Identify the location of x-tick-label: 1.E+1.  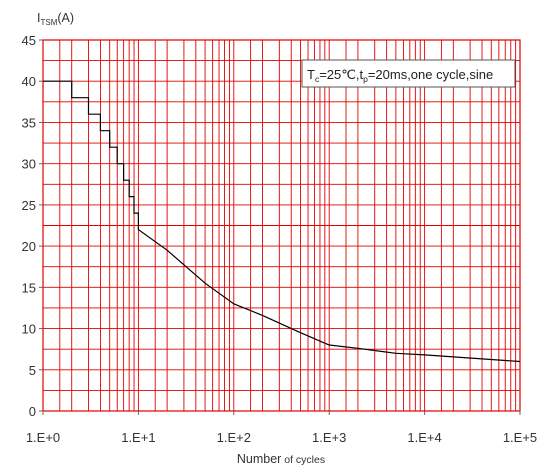
(138, 437).